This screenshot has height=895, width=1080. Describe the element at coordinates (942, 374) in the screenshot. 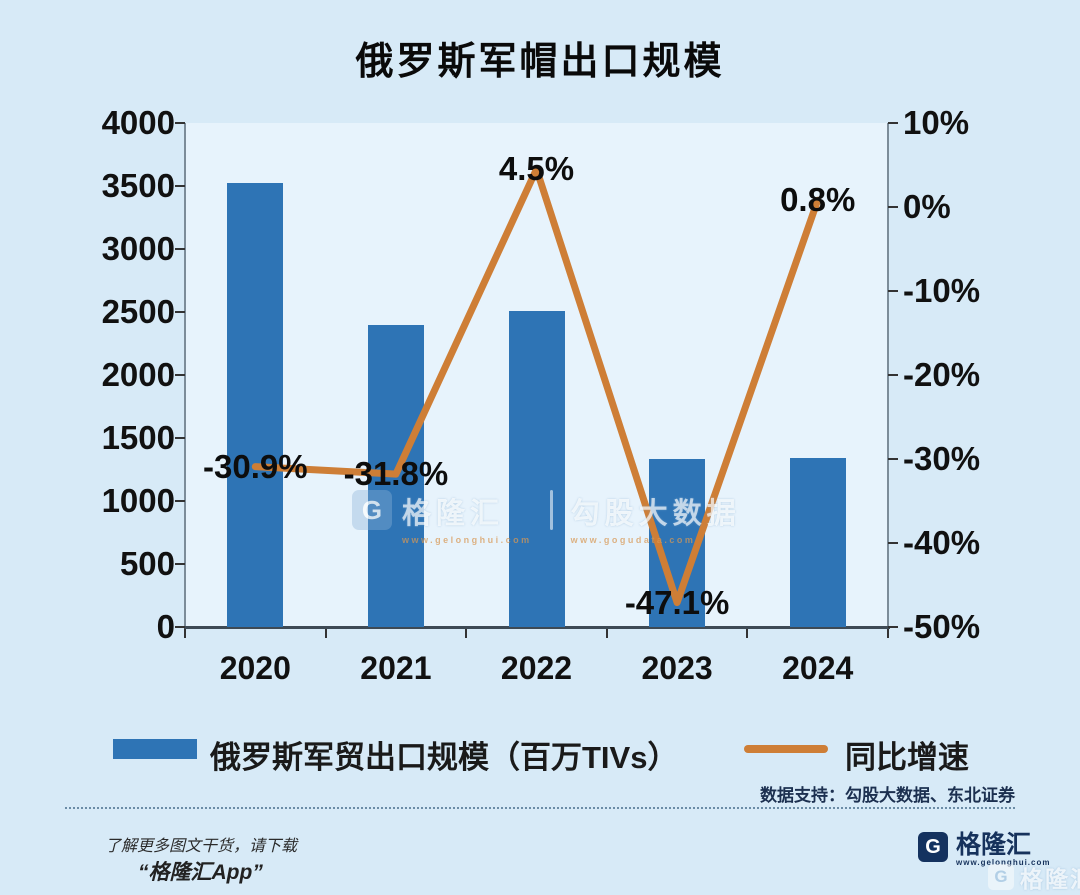

I see `right-axis-tick-label: -20%` at that location.